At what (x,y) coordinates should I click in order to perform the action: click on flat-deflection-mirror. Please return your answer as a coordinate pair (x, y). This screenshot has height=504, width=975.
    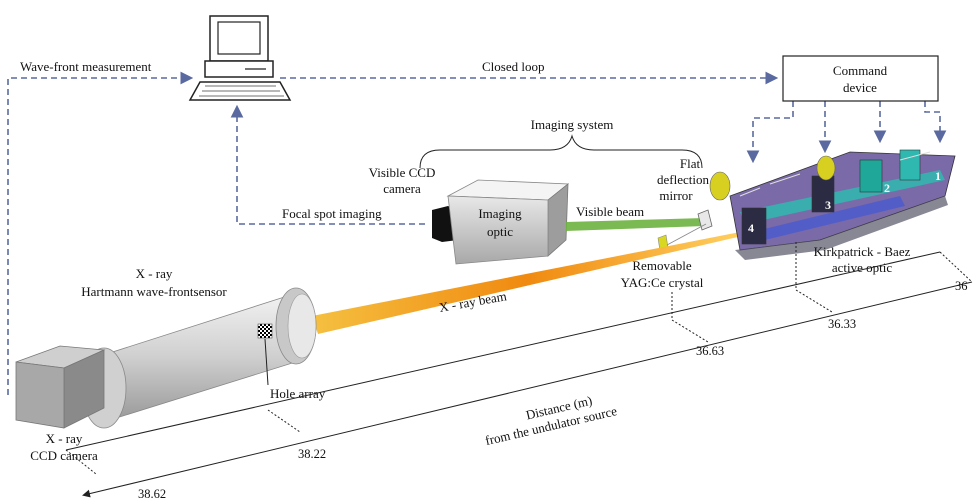
    Looking at the image, I should click on (705, 220).